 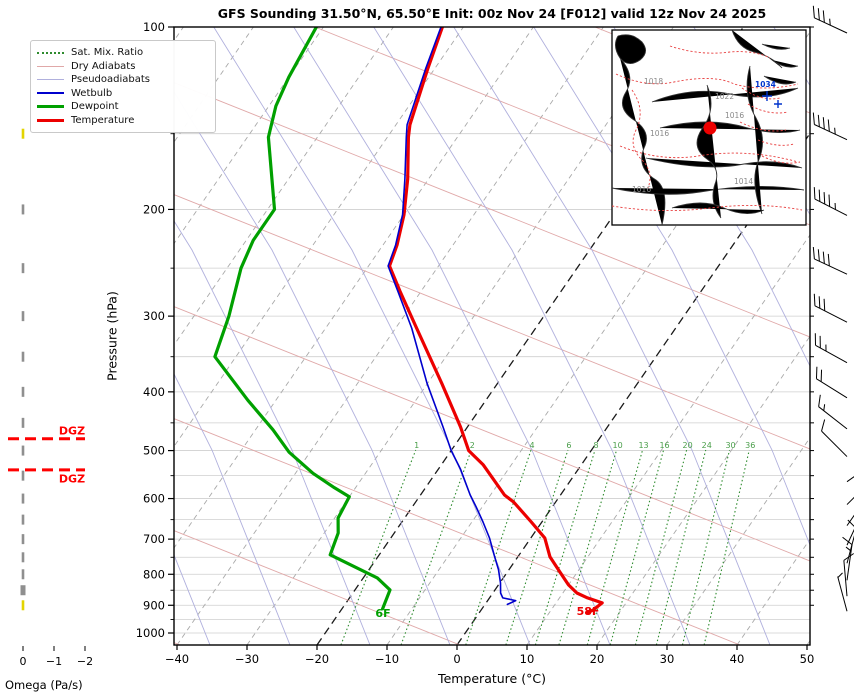 I want to click on map-pressure-label: 1018, so click(x=653, y=81).